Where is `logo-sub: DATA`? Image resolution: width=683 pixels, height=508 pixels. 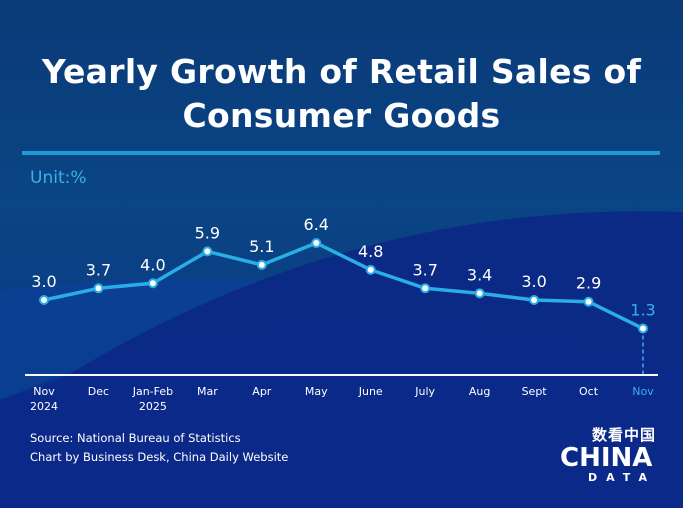 logo-sub: DATA is located at coordinates (622, 477).